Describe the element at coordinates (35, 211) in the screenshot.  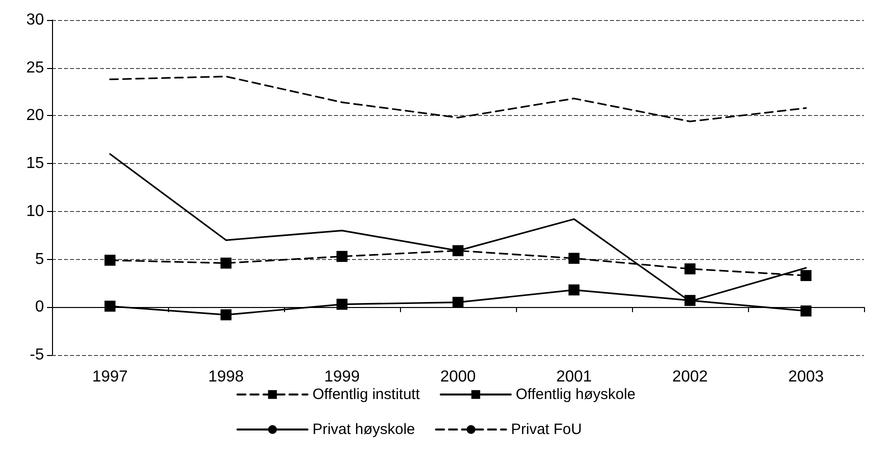
I see `y-tick-label: 10` at that location.